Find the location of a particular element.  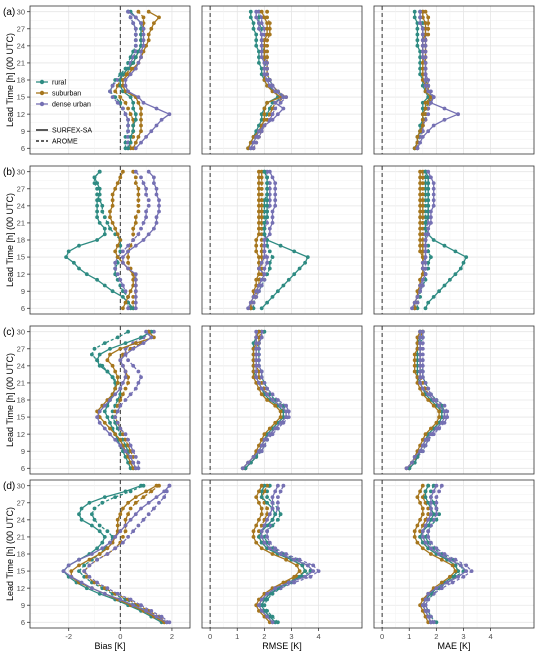

data-point-urban-dashed-r2c2 is located at coordinates (422, 331).